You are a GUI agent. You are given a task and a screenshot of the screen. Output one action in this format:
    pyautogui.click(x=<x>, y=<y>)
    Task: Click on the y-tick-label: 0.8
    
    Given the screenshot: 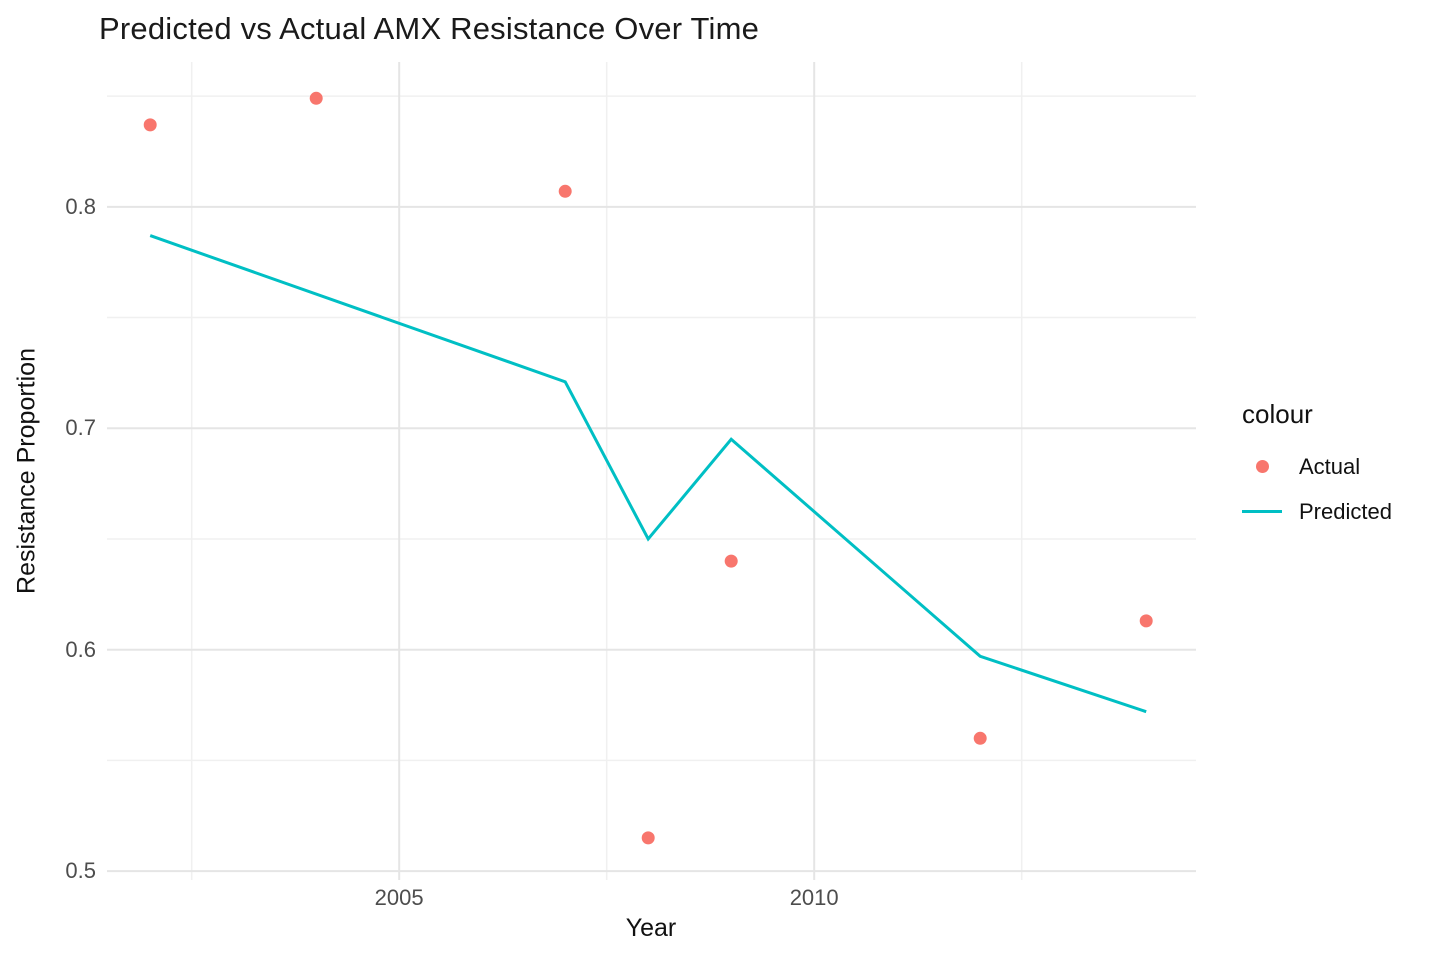 What is the action you would take?
    pyautogui.click(x=80, y=206)
    